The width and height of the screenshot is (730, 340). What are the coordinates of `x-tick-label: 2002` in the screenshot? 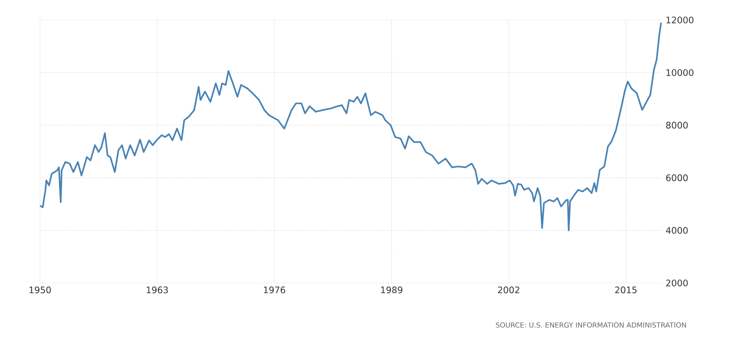 It's located at (509, 290).